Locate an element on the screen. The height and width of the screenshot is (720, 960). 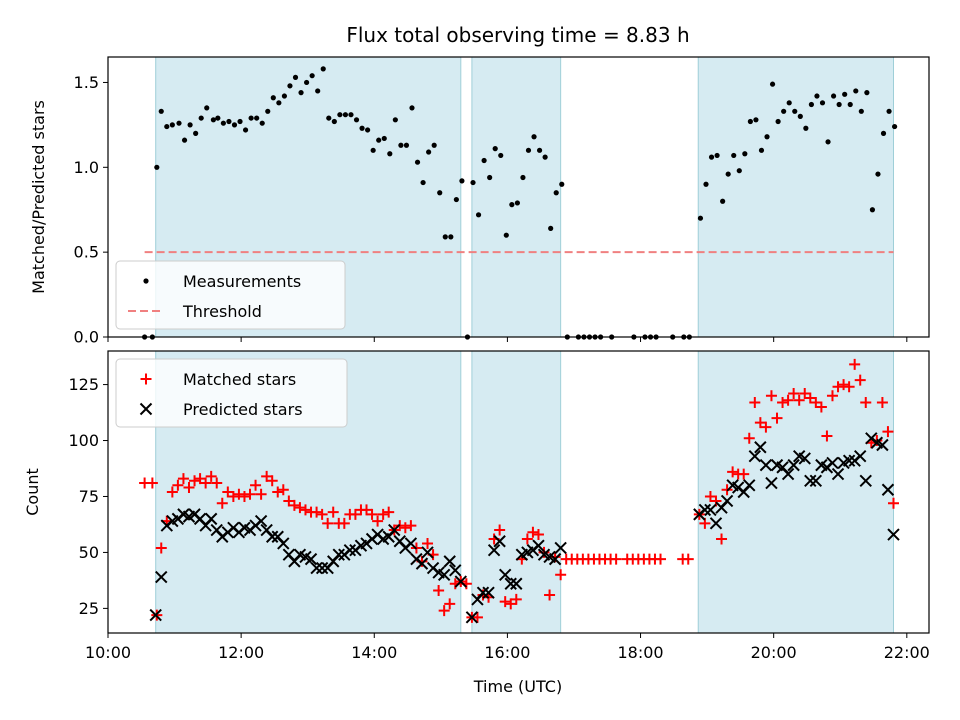
y-tick-label: 0.0 is located at coordinates (86, 337).